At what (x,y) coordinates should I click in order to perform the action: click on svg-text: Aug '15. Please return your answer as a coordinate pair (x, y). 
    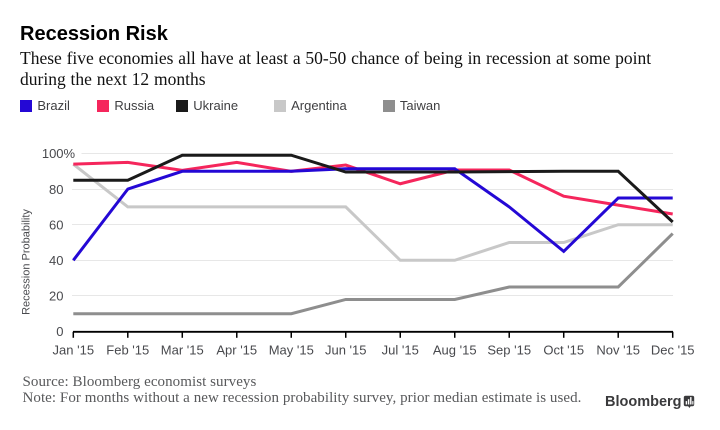
    Looking at the image, I should click on (455, 349).